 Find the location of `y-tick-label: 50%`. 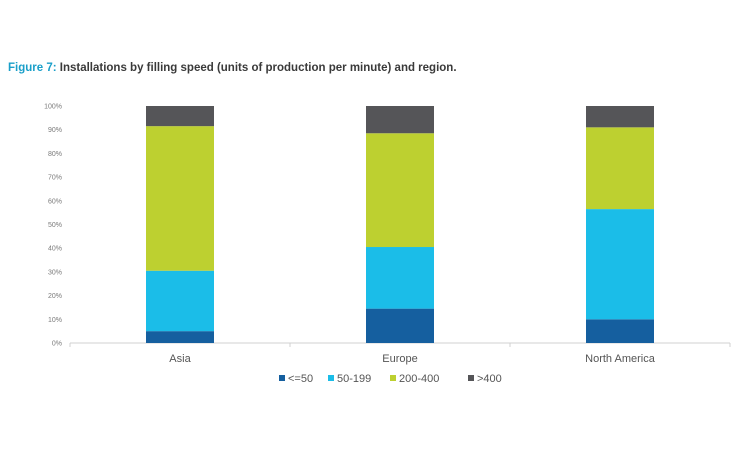

y-tick-label: 50% is located at coordinates (55, 225).